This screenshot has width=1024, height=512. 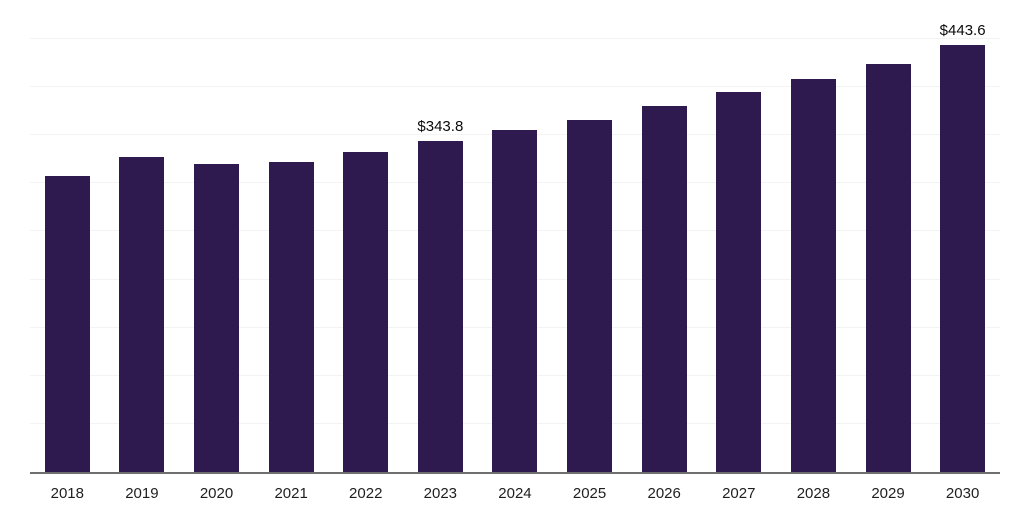 What do you see at coordinates (739, 493) in the screenshot?
I see `x-tick-2027: 2027` at bounding box center [739, 493].